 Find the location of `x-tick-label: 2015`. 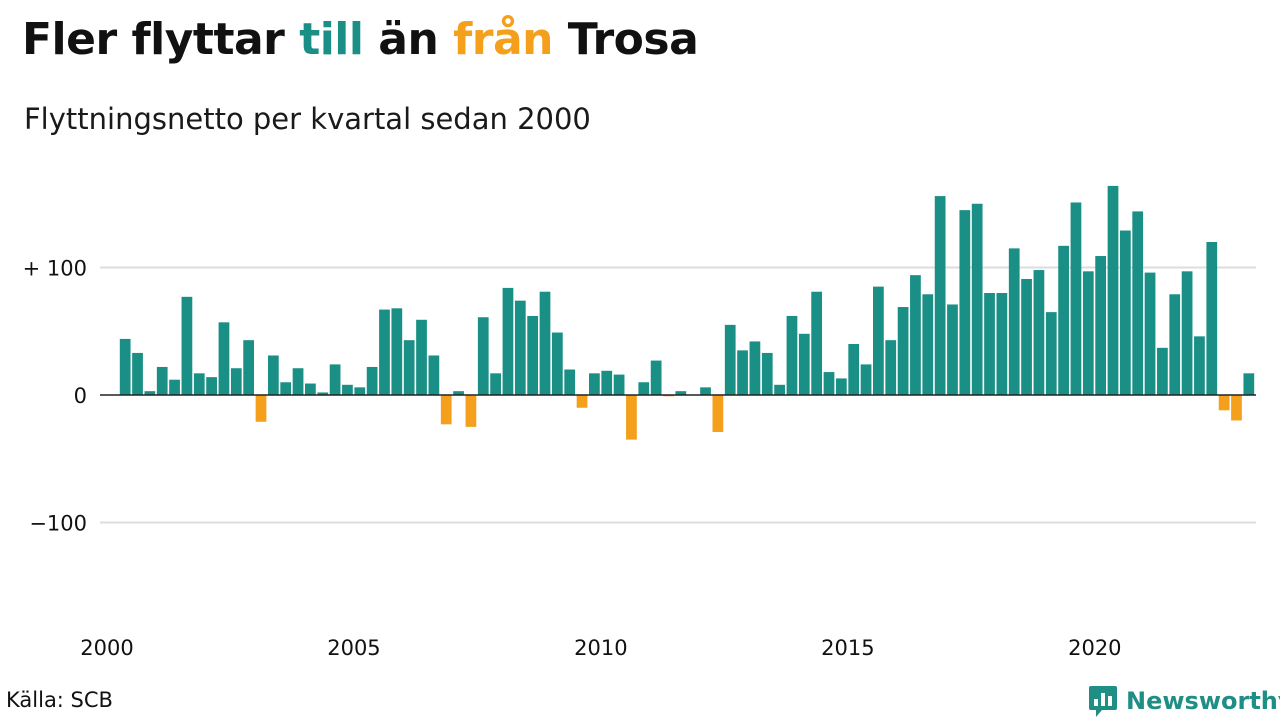

x-tick-label: 2015 is located at coordinates (847, 648).